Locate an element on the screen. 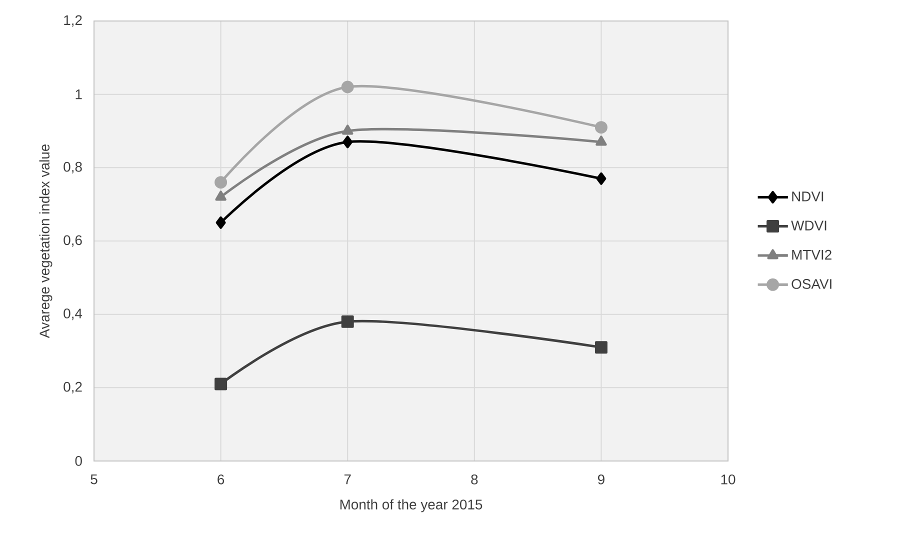 The width and height of the screenshot is (903, 540). legend-label: WDVI is located at coordinates (808, 225).